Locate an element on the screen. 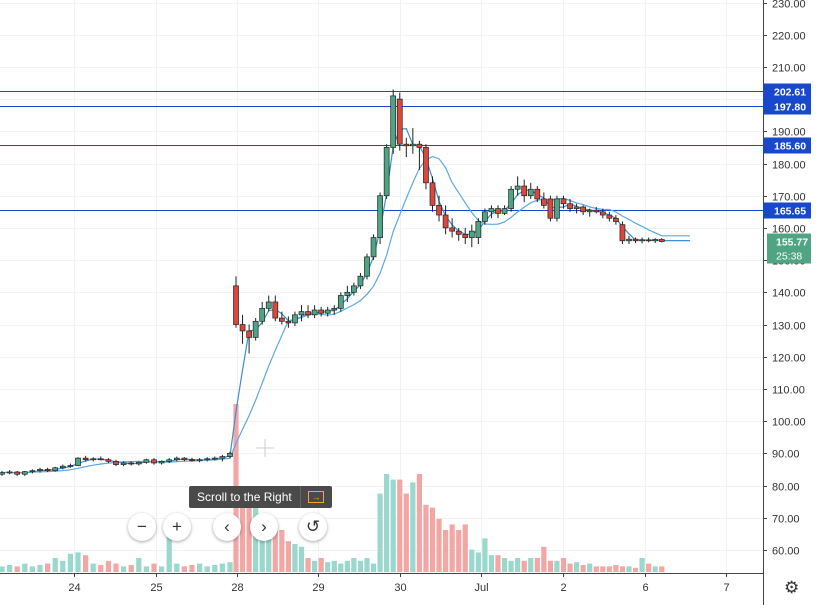  x-tick-label: 7 is located at coordinates (726, 588).